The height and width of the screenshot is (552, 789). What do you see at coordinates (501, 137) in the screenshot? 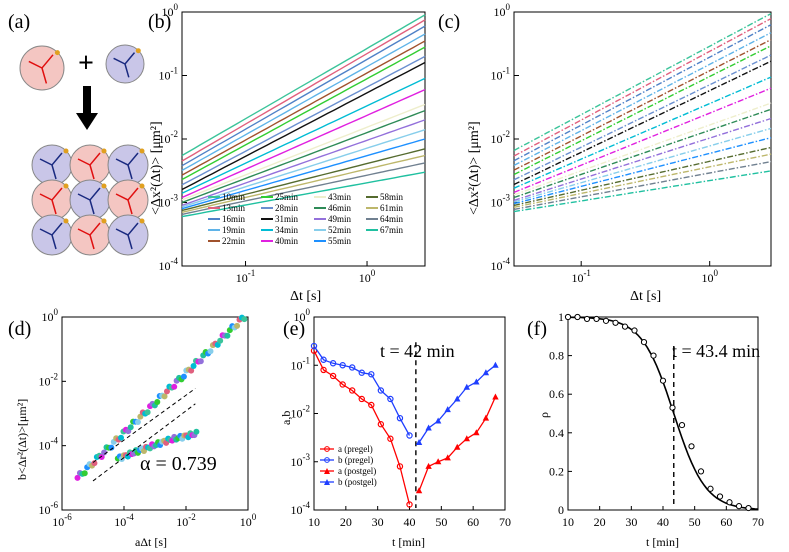
I see `chart-c-ytick-label: 10⁻²` at bounding box center [501, 137].